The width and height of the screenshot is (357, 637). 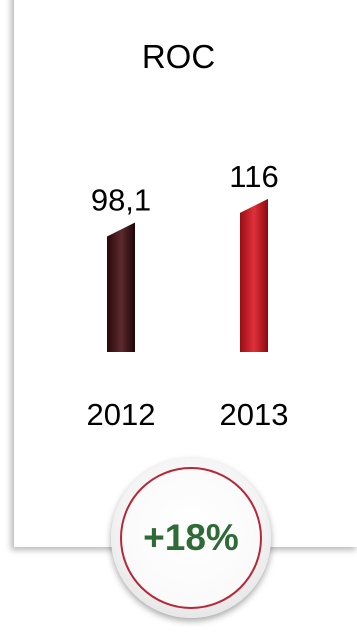 What do you see at coordinates (254, 414) in the screenshot?
I see `category-label-2013: 2013` at bounding box center [254, 414].